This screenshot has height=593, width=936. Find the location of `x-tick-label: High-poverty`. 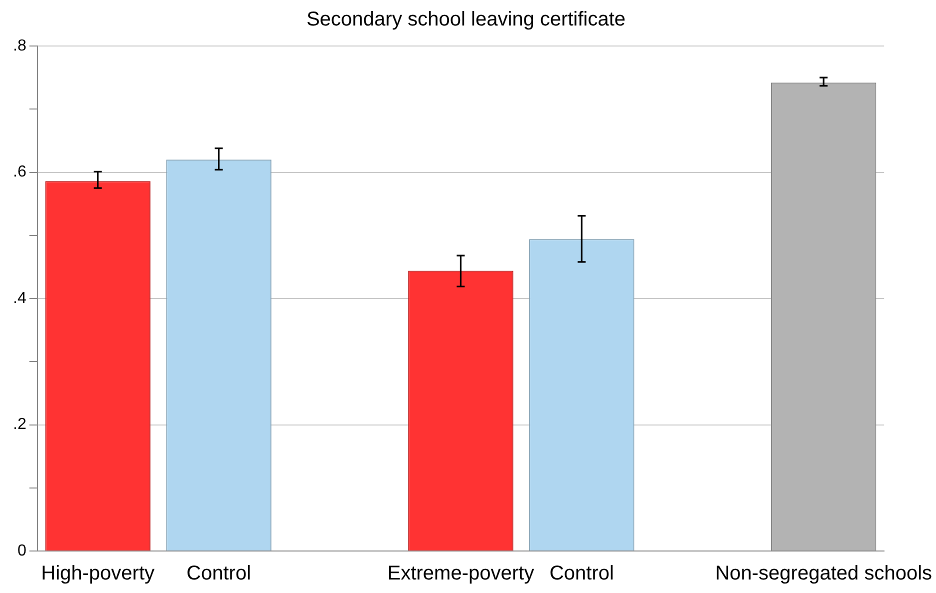

x-tick-label: High-poverty is located at coordinates (98, 573).